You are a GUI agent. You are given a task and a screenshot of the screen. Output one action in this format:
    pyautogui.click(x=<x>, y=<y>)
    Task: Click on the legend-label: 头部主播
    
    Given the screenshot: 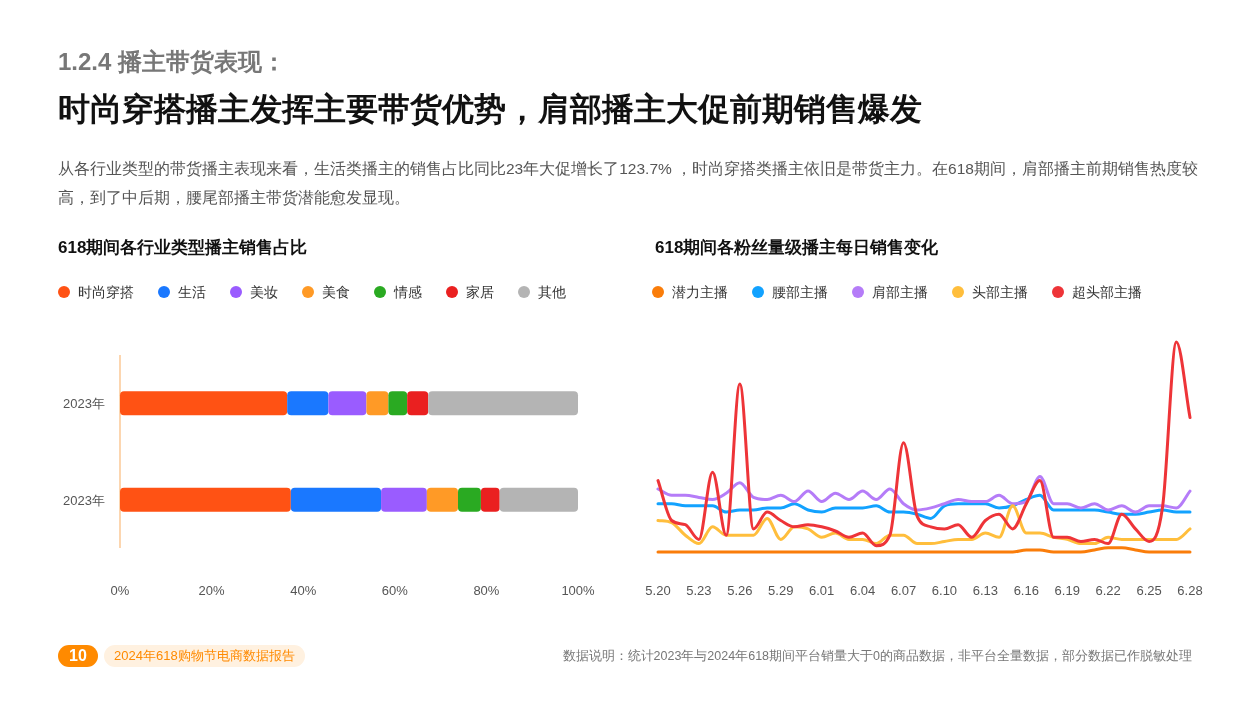 What is the action you would take?
    pyautogui.click(x=1000, y=292)
    